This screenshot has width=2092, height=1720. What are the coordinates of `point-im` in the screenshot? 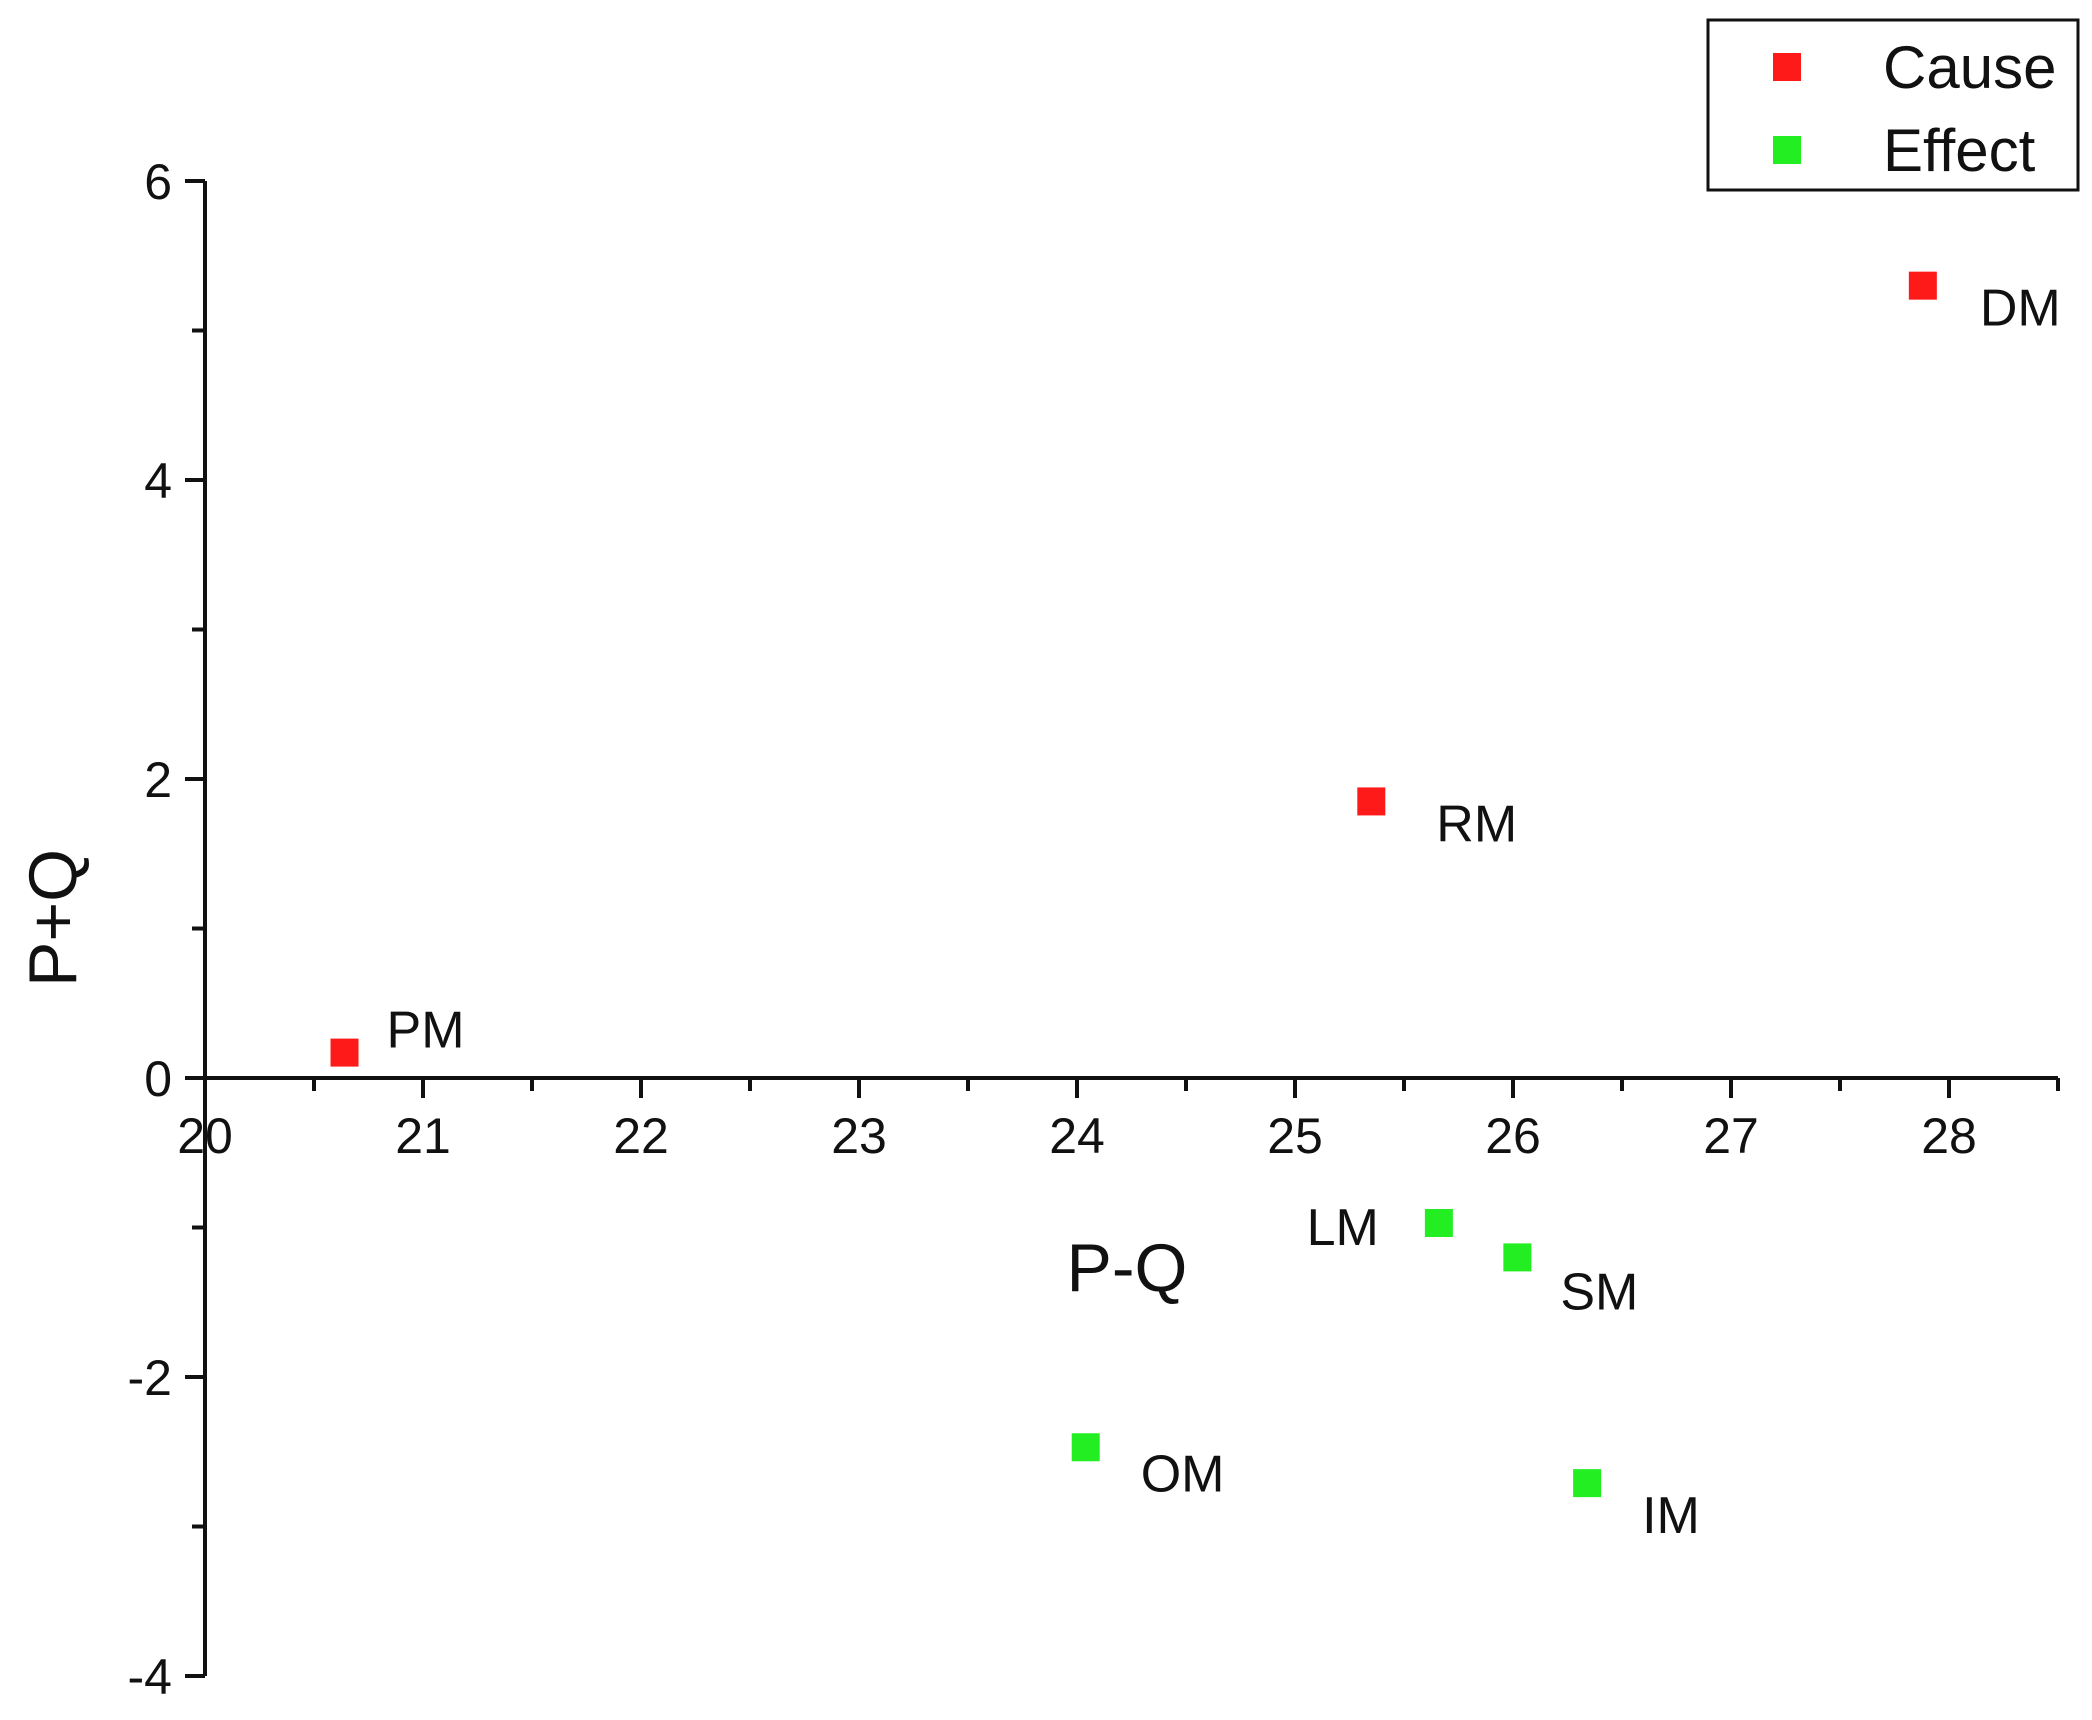 It's located at (1587, 1483).